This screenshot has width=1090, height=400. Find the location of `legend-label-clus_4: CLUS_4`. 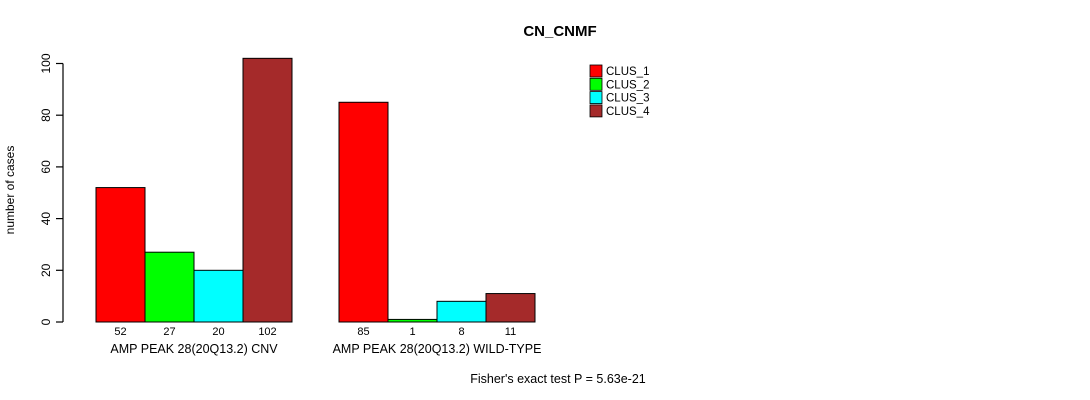

legend-label-clus_4: CLUS_4 is located at coordinates (628, 112).